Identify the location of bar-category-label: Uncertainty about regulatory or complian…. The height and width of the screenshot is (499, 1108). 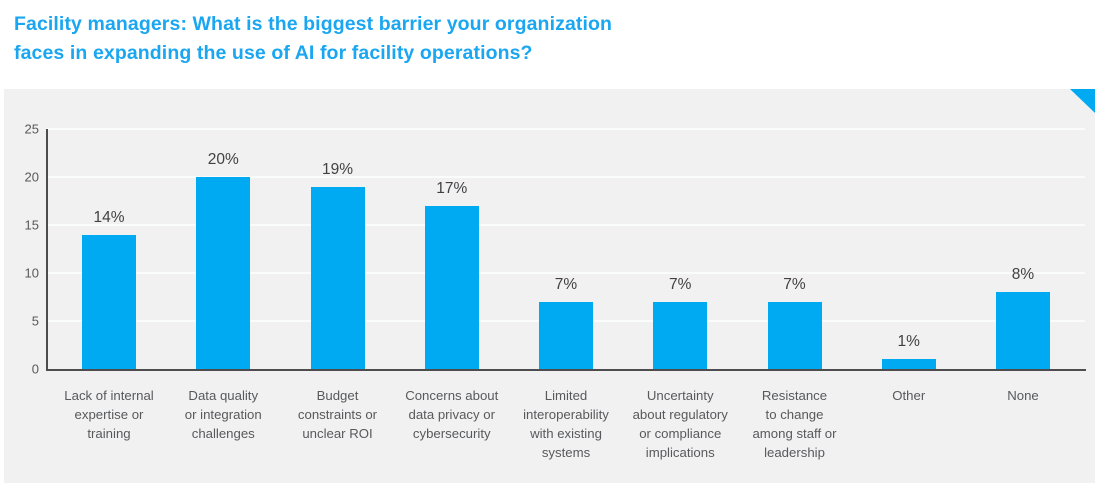
(680, 424).